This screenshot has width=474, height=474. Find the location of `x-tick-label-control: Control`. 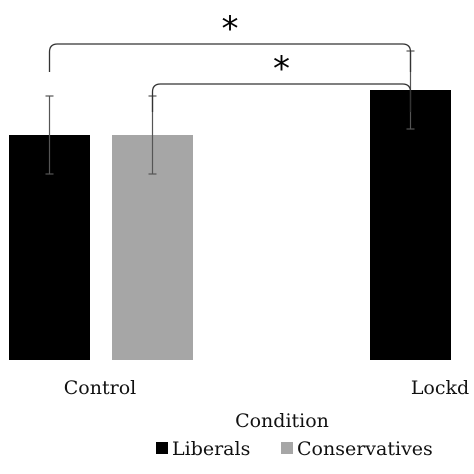

x-tick-label-control: Control is located at coordinates (100, 388).